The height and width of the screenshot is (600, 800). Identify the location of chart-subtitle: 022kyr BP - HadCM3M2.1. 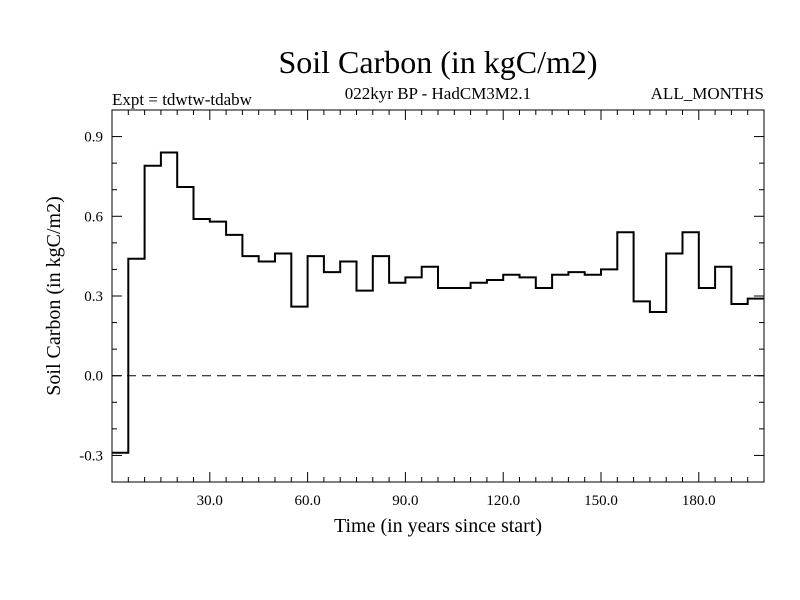
(438, 93).